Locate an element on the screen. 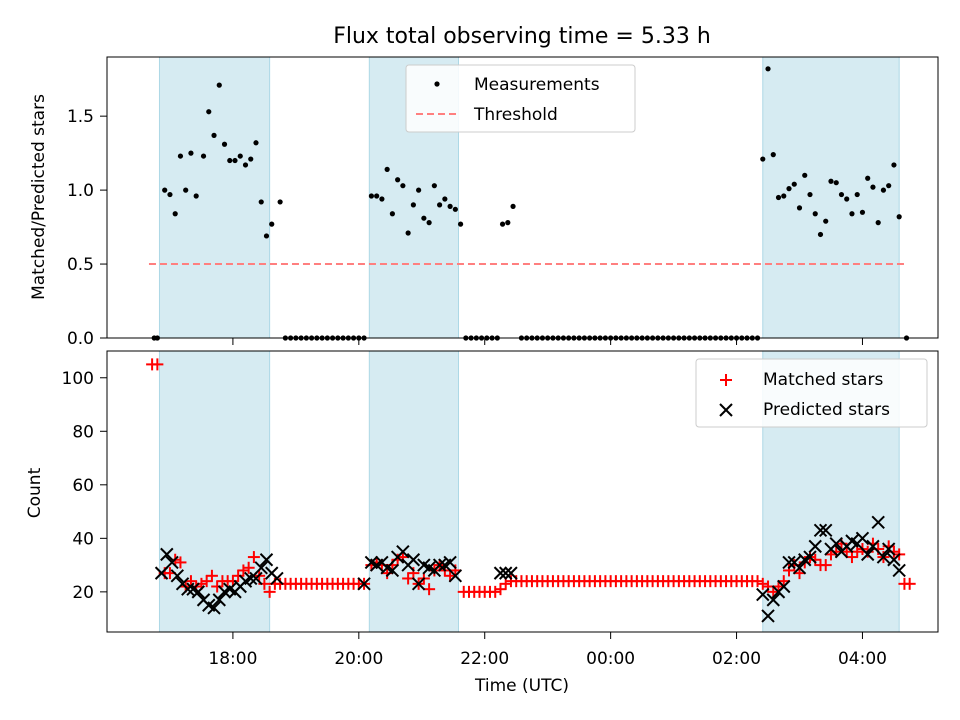 The image size is (960, 720). x-axis-label: Time (UTC) is located at coordinates (521, 686).